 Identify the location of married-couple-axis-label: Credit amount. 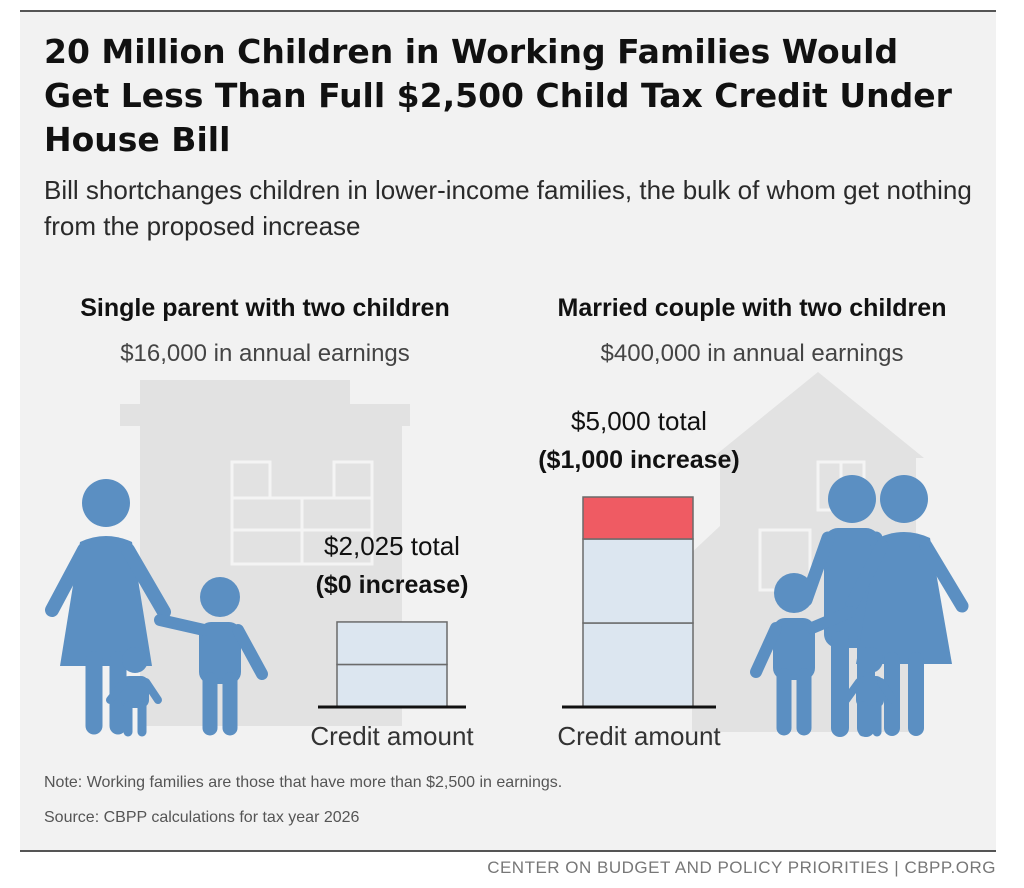
(639, 736).